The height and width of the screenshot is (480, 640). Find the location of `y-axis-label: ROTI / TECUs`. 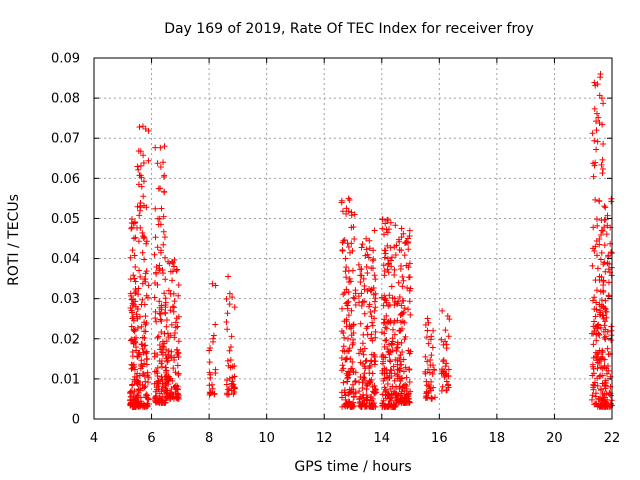

y-axis-label: ROTI / TECUs is located at coordinates (14, 240).